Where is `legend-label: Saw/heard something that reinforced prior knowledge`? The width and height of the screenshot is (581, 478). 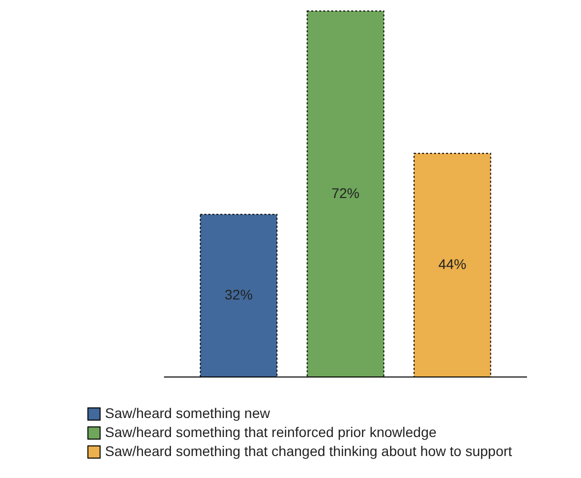
legend-label: Saw/heard something that reinforced prior knowledge is located at coordinates (271, 432).